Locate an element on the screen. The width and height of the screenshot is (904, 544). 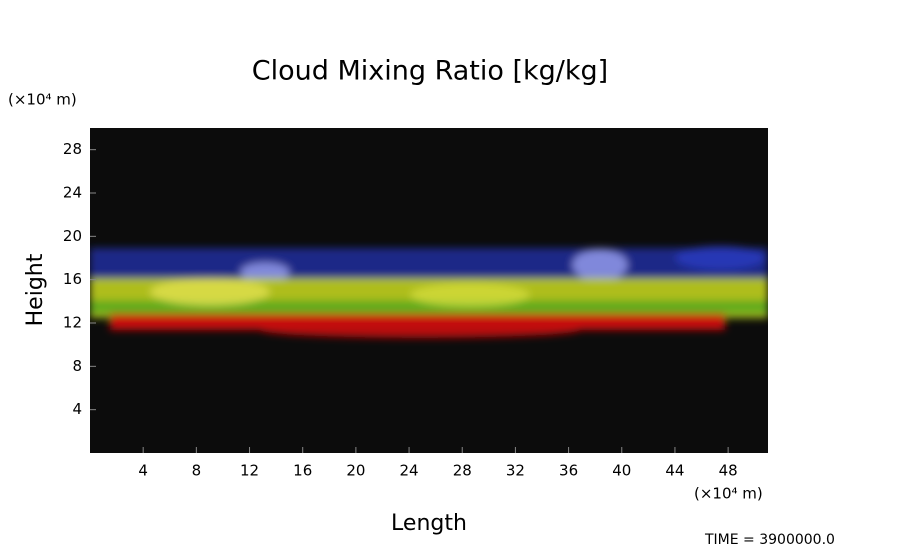
lower-band is located at coordinates (417, 322).